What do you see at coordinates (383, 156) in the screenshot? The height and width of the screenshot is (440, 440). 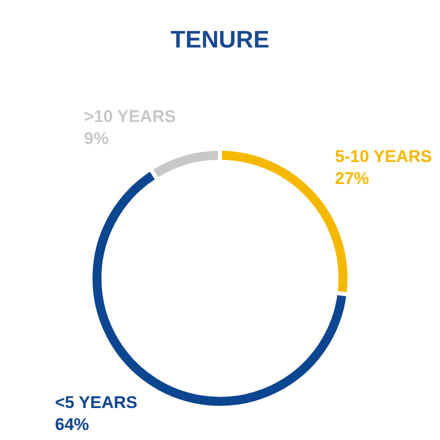 I see `slice-label: 5-10 YEARS` at bounding box center [383, 156].